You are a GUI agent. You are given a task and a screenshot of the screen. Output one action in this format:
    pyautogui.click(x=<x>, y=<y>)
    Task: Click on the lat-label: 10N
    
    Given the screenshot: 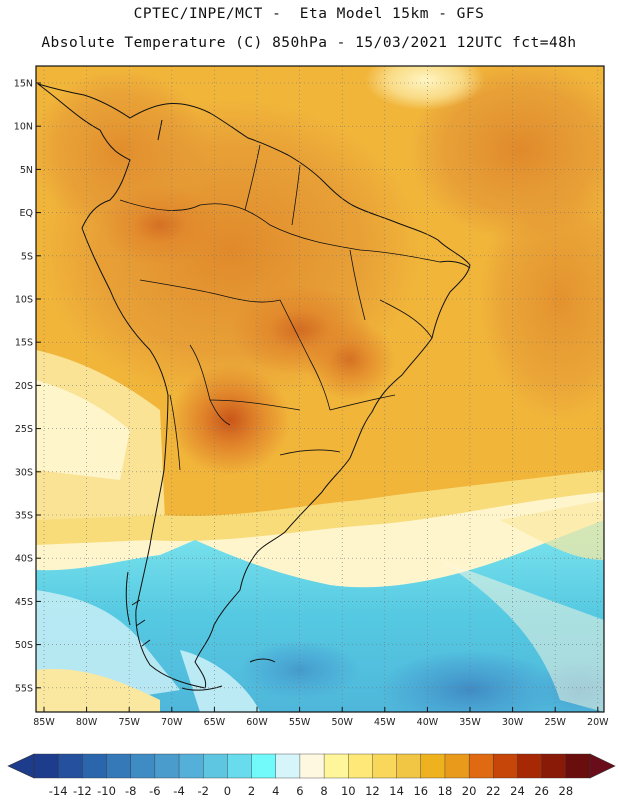 What is the action you would take?
    pyautogui.click(x=23, y=127)
    